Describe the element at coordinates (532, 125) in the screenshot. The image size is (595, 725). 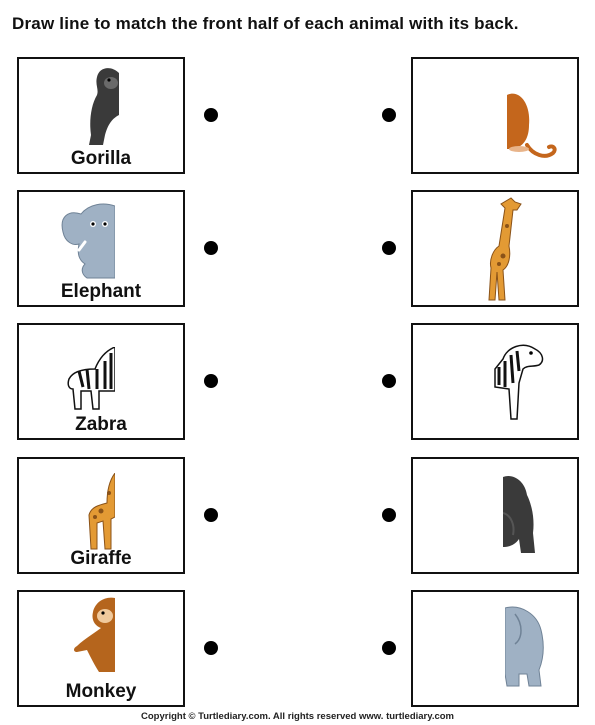
I see `monkey-back-icon` at that location.